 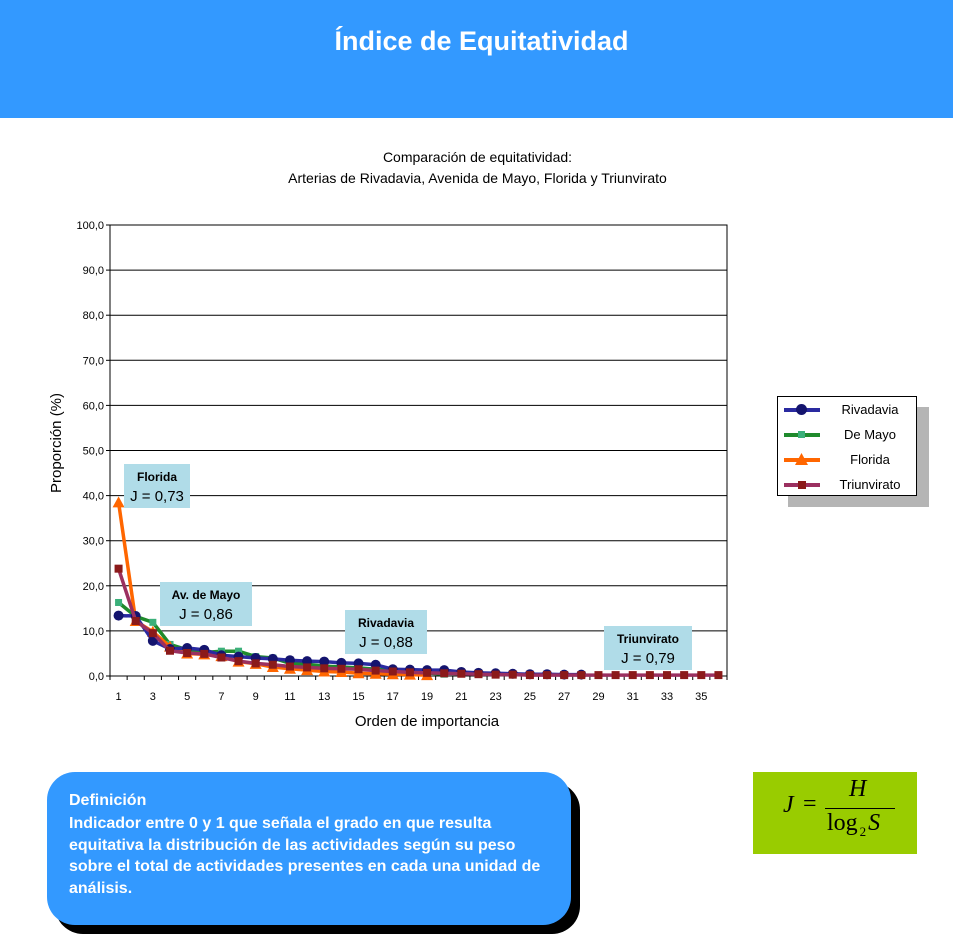 I want to click on definition-title: Definición, so click(x=108, y=800).